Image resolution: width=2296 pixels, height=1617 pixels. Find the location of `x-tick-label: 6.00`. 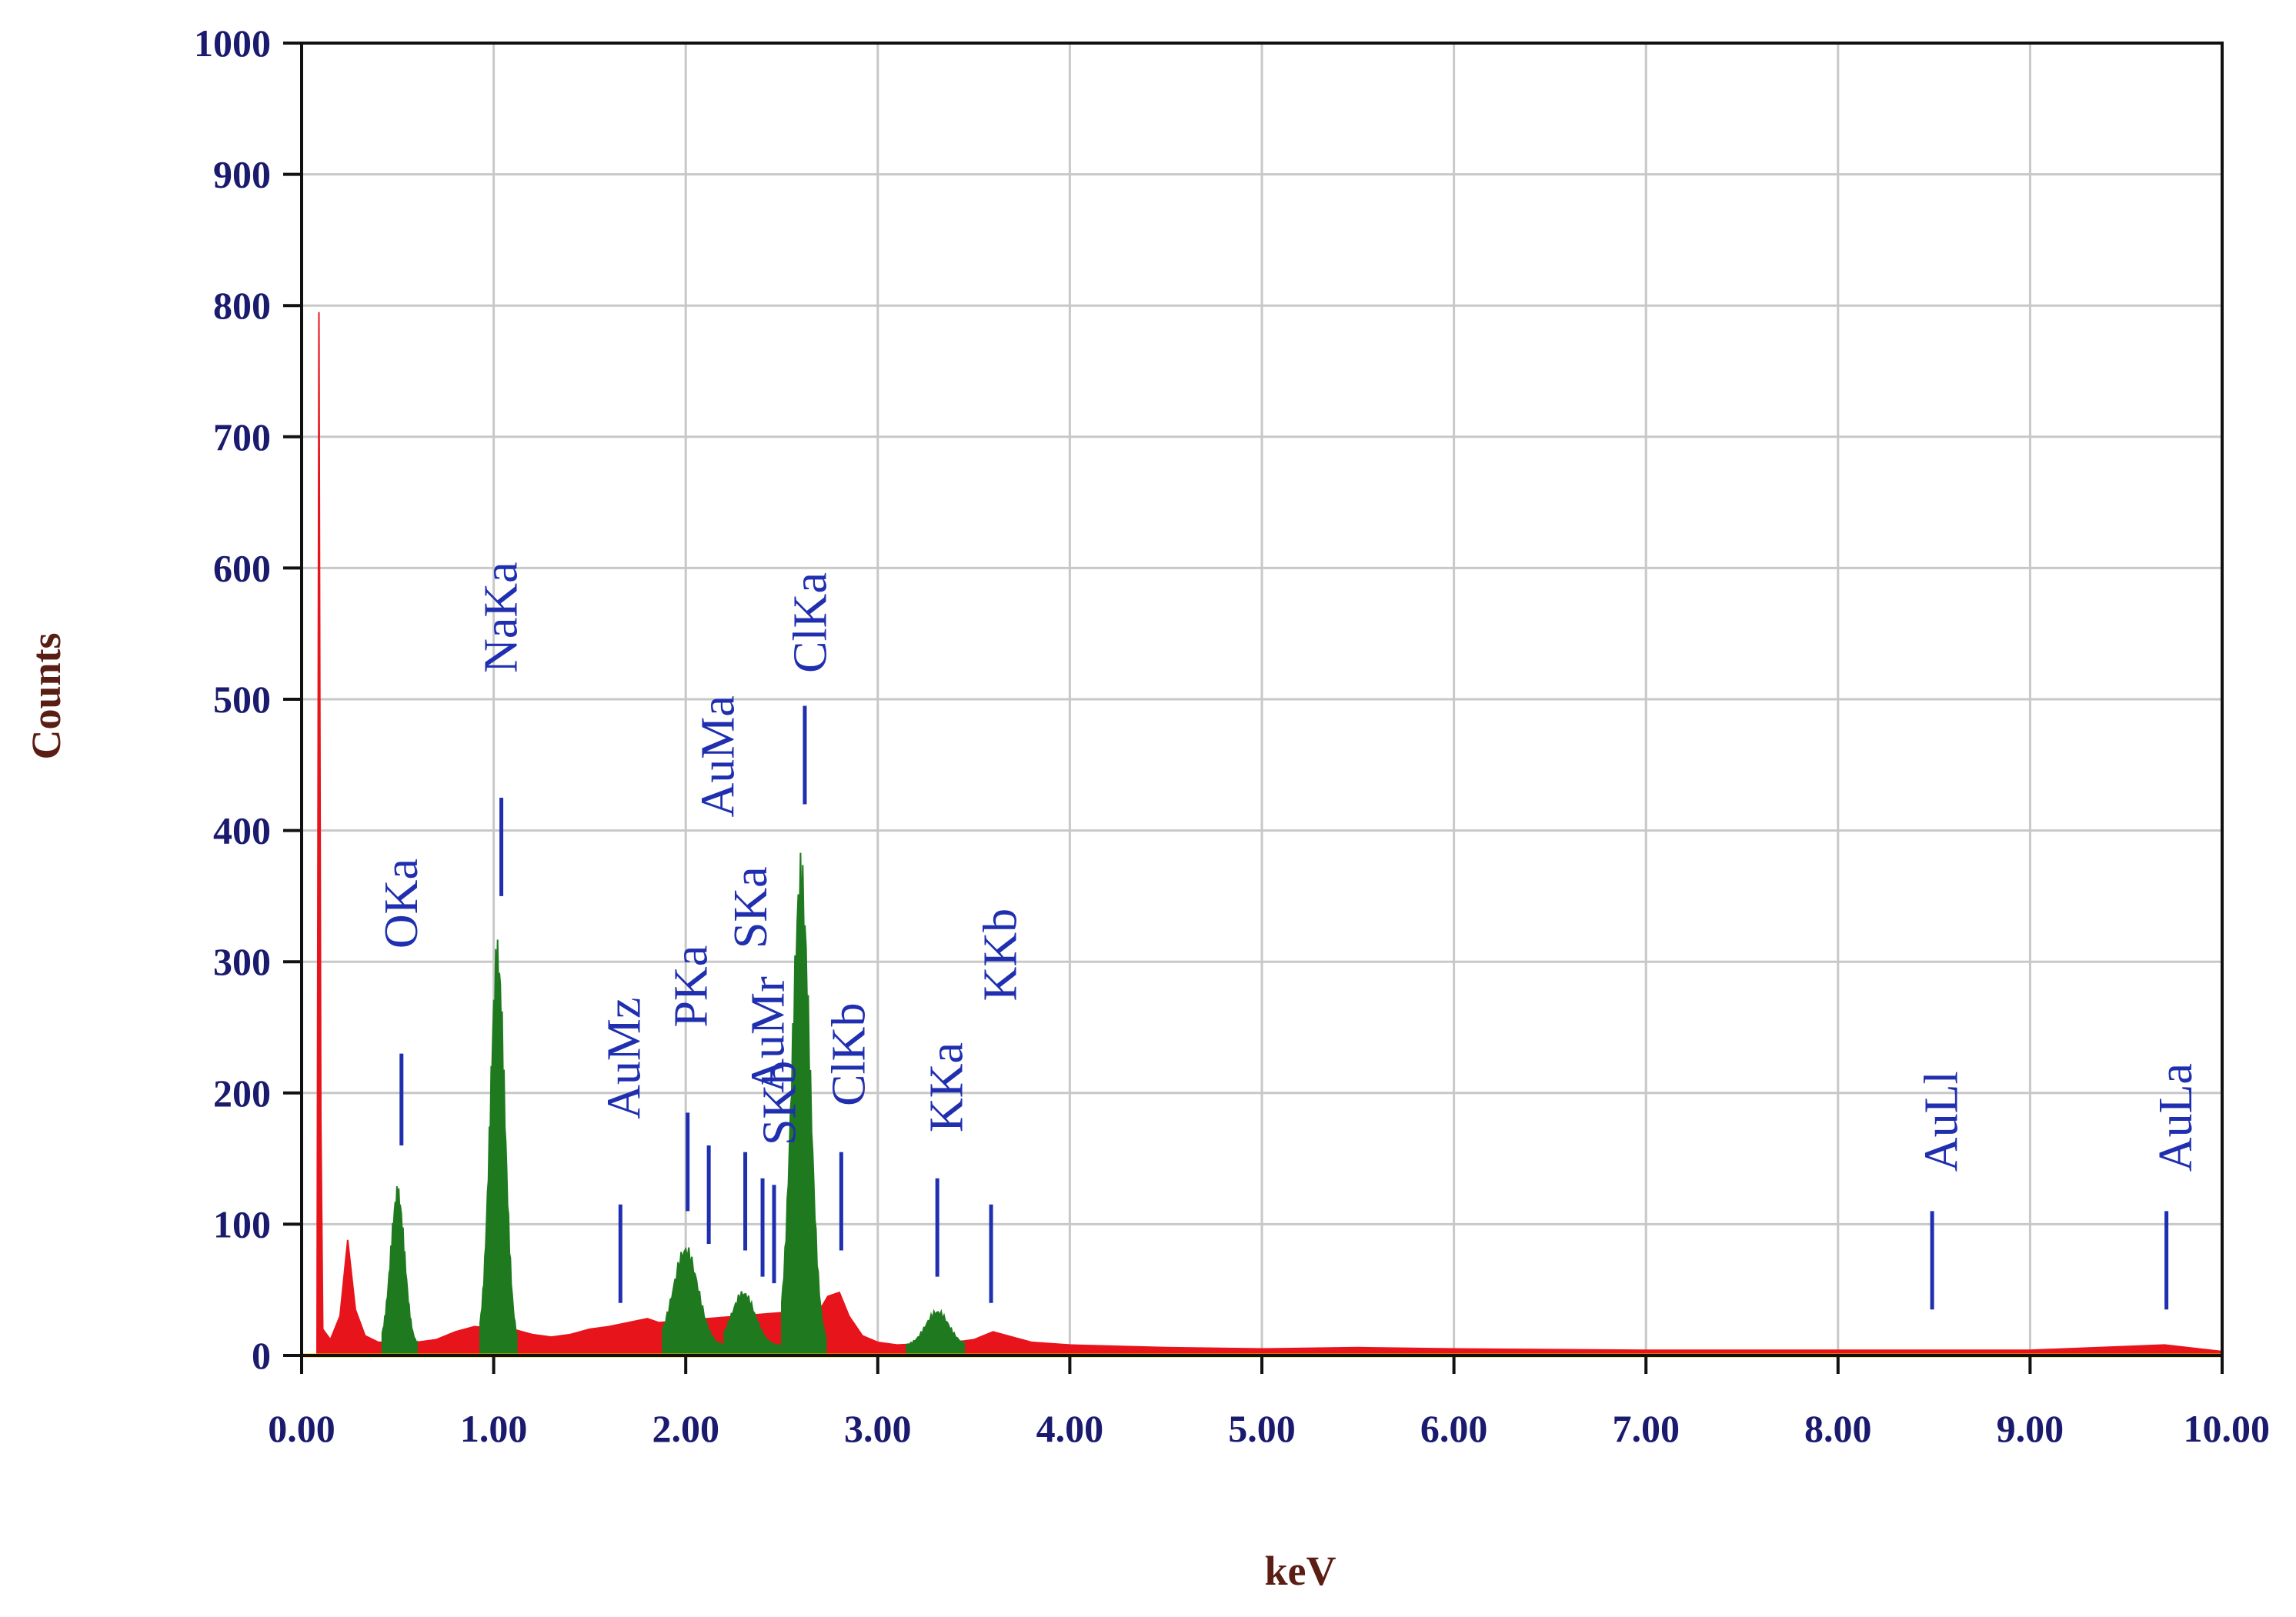

x-tick-label: 6.00 is located at coordinates (1454, 1428).